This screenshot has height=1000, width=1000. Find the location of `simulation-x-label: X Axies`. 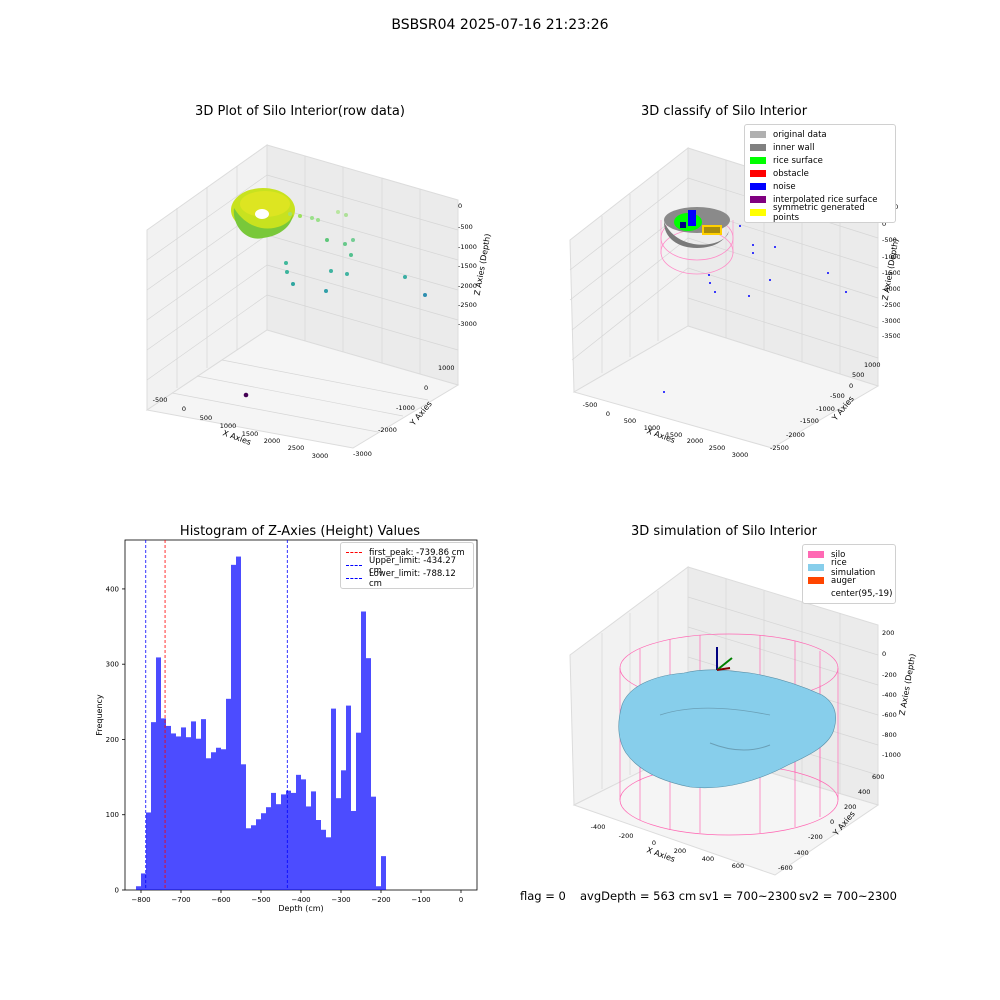

simulation-x-label: X Axies is located at coordinates (660, 854).